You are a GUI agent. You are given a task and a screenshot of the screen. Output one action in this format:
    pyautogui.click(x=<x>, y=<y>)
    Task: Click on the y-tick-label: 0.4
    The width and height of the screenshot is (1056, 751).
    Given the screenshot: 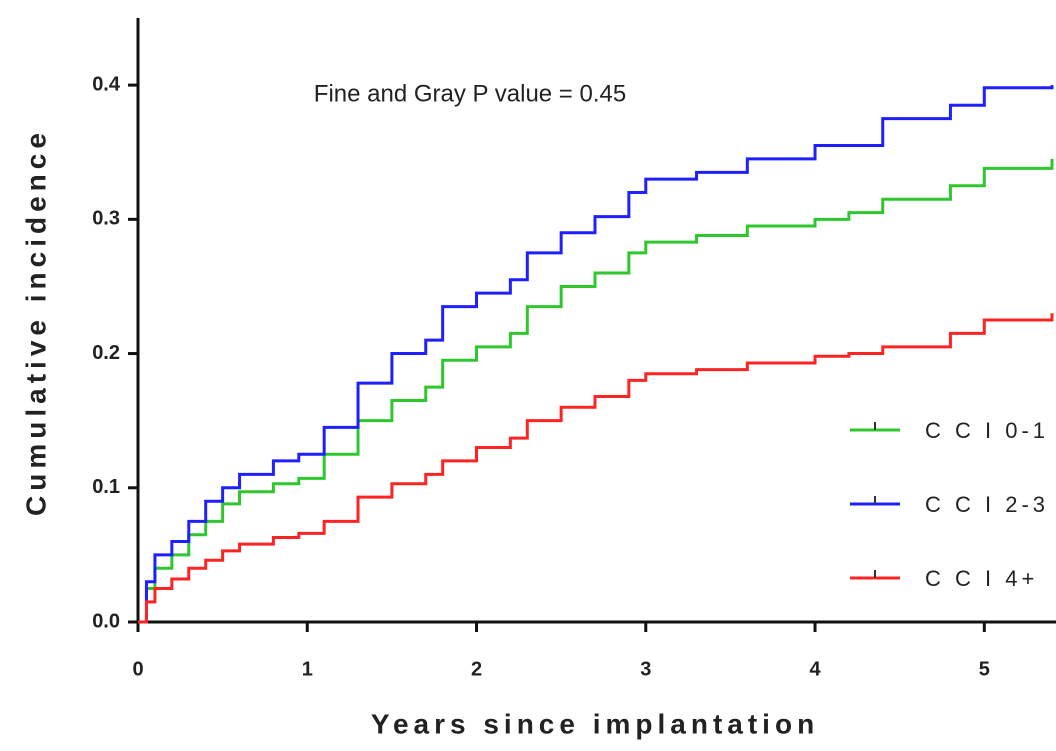 What is the action you would take?
    pyautogui.click(x=106, y=84)
    